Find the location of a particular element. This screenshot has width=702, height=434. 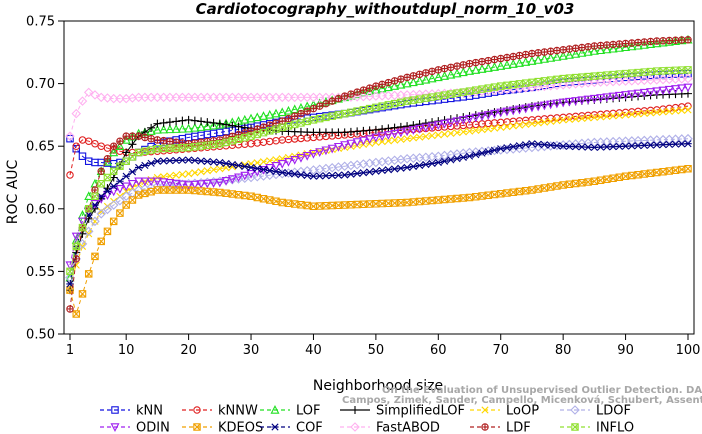

legend-marker-knnw is located at coordinates (197, 410).